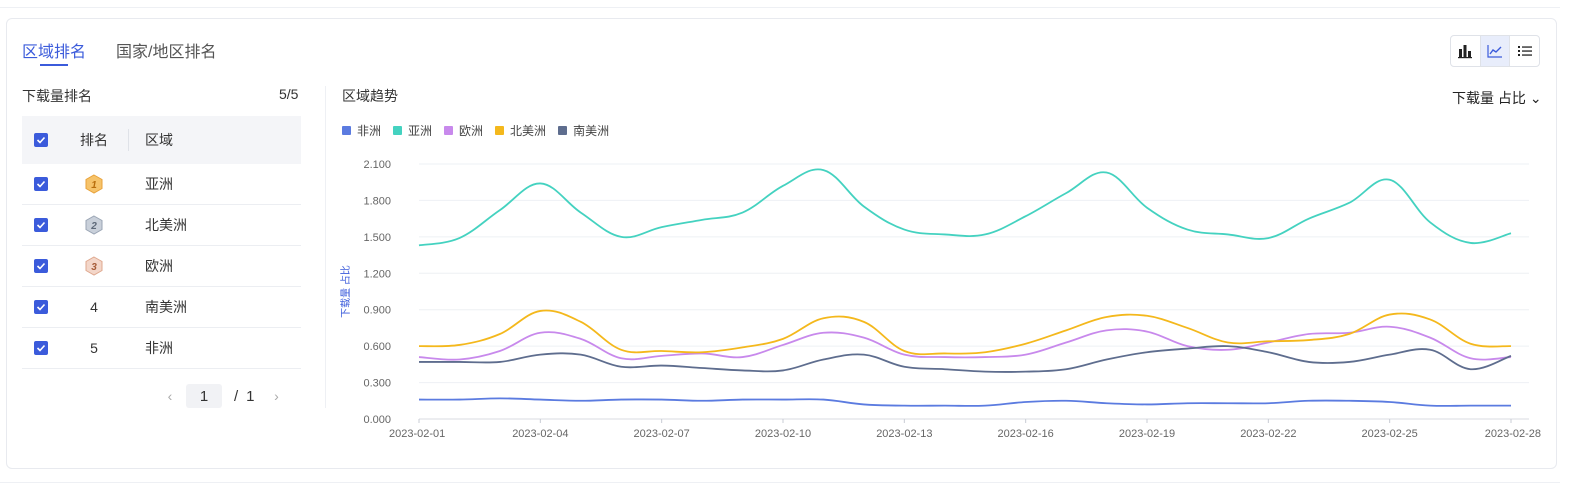 The height and width of the screenshot is (490, 1589). I want to click on series-line-南美洲, so click(965, 359).